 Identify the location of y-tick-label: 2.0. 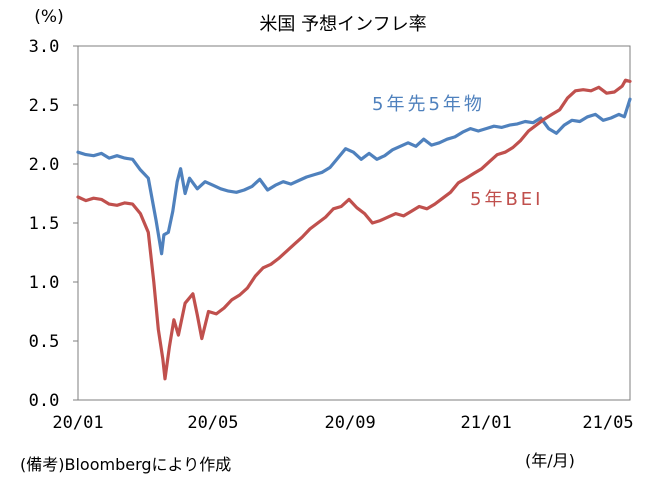
(44, 165).